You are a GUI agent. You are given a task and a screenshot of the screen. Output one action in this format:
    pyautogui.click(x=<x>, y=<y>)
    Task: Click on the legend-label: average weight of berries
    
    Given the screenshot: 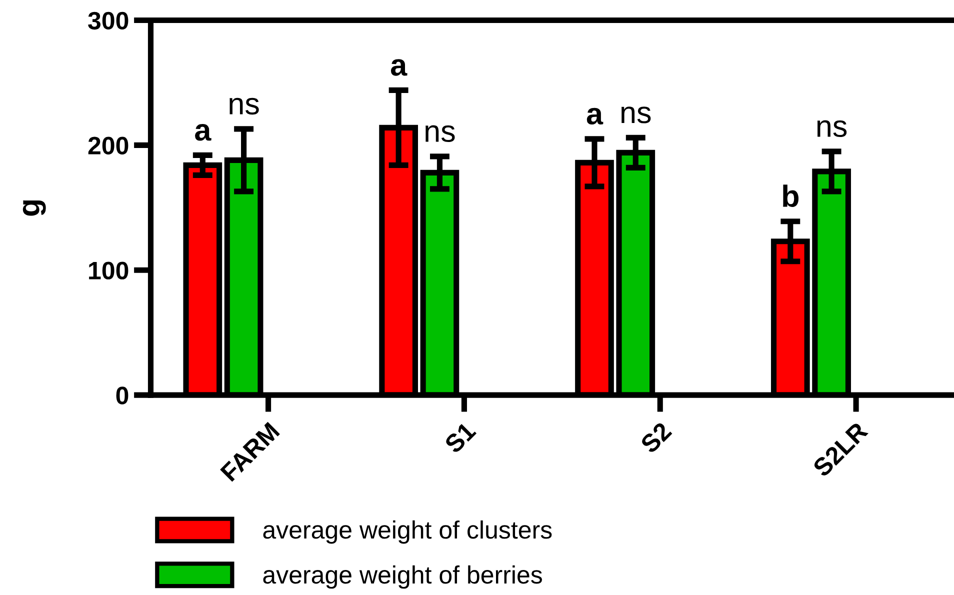 What is the action you would take?
    pyautogui.click(x=402, y=577)
    